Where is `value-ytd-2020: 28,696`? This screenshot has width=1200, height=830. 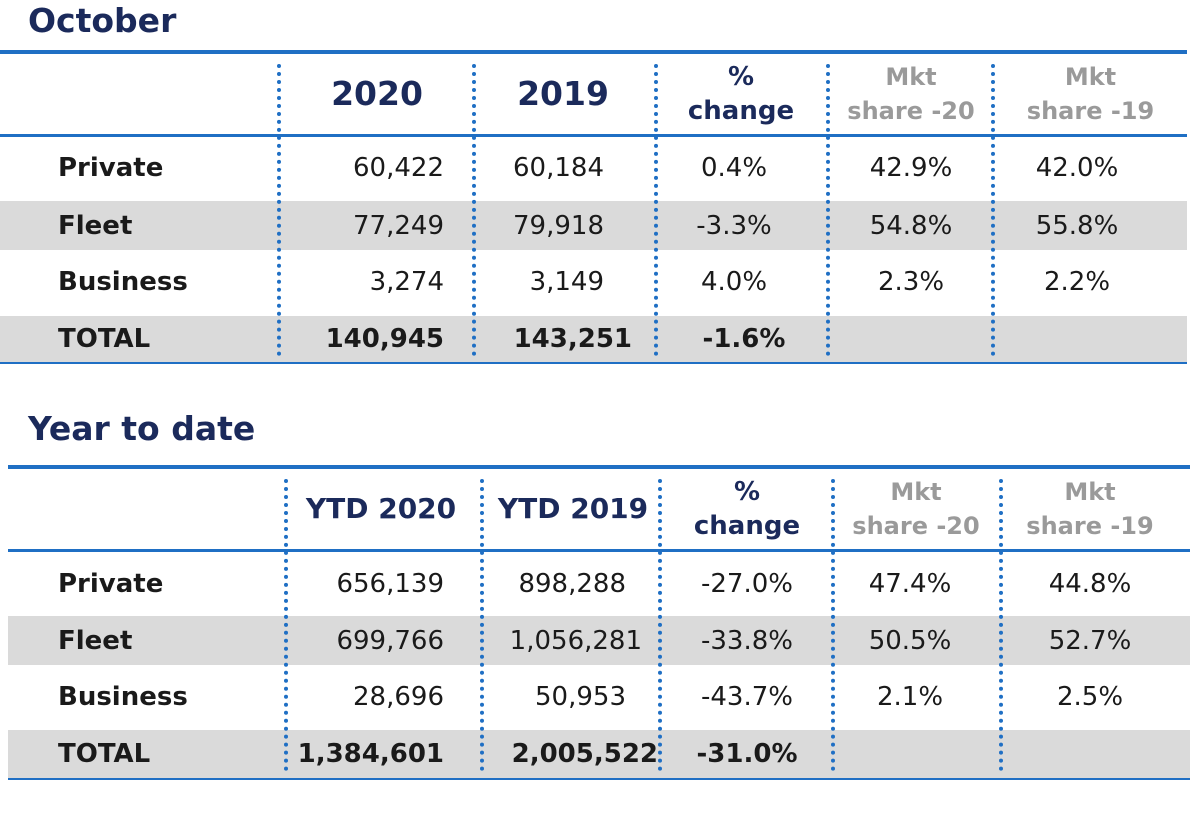 value-ytd-2020: 28,696 is located at coordinates (398, 697).